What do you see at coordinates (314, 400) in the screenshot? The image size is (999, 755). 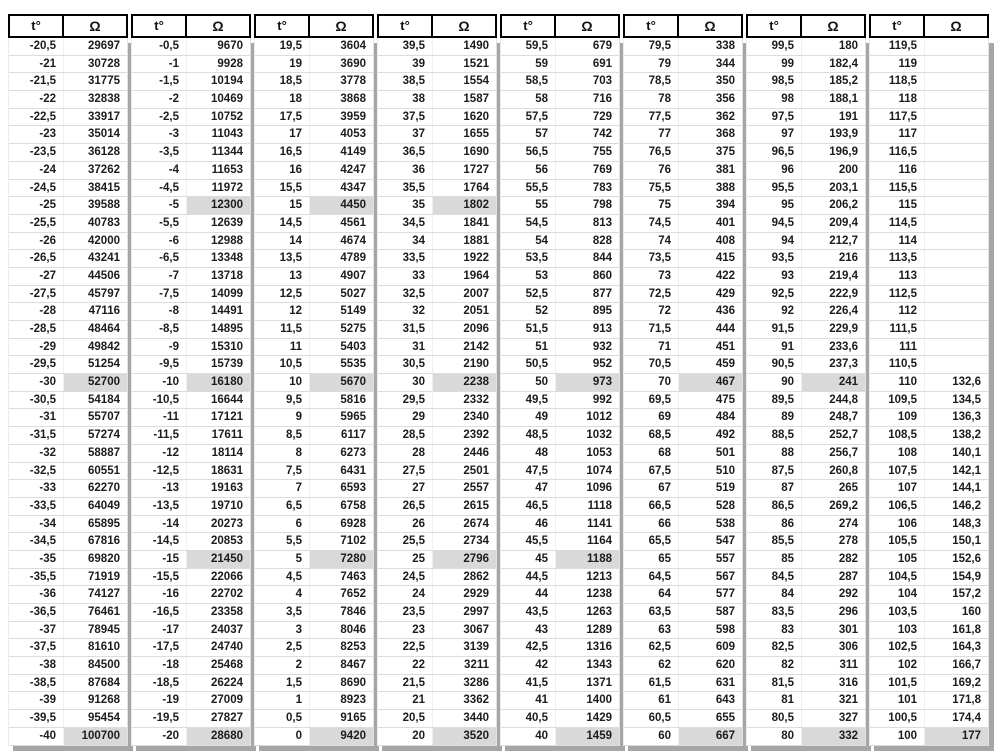 I see `table-row: 9,5 5816` at bounding box center [314, 400].